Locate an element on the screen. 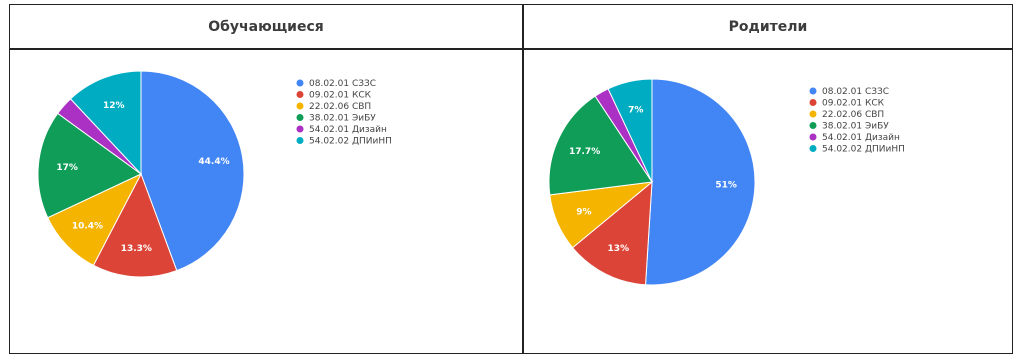  legend-label-students-4: 54.02.01 Дизайн is located at coordinates (348, 130).